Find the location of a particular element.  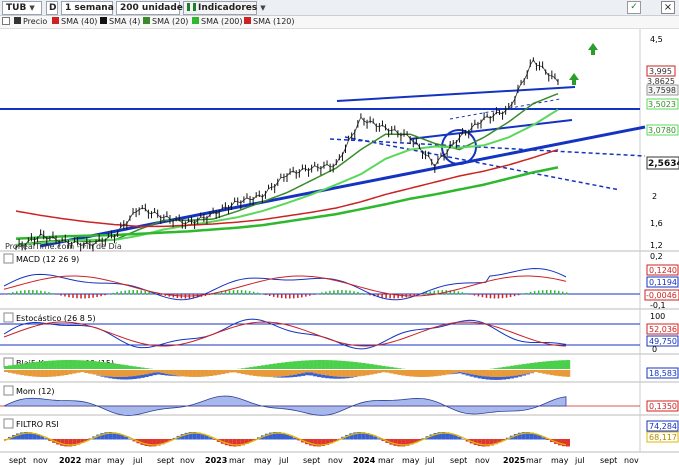

sma20-swatch-icon is located at coordinates (146, 20).